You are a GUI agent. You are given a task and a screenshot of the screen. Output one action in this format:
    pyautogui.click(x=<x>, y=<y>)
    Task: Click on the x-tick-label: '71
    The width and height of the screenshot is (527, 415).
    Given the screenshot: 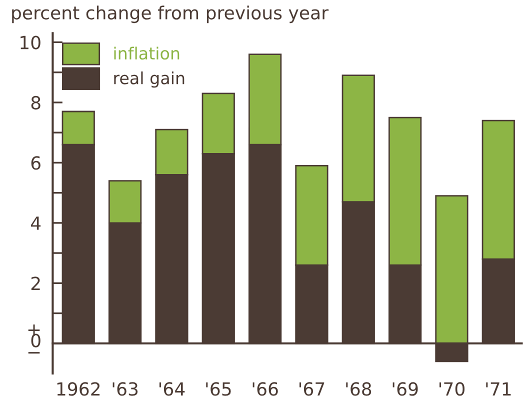 What is the action you would take?
    pyautogui.click(x=498, y=389)
    